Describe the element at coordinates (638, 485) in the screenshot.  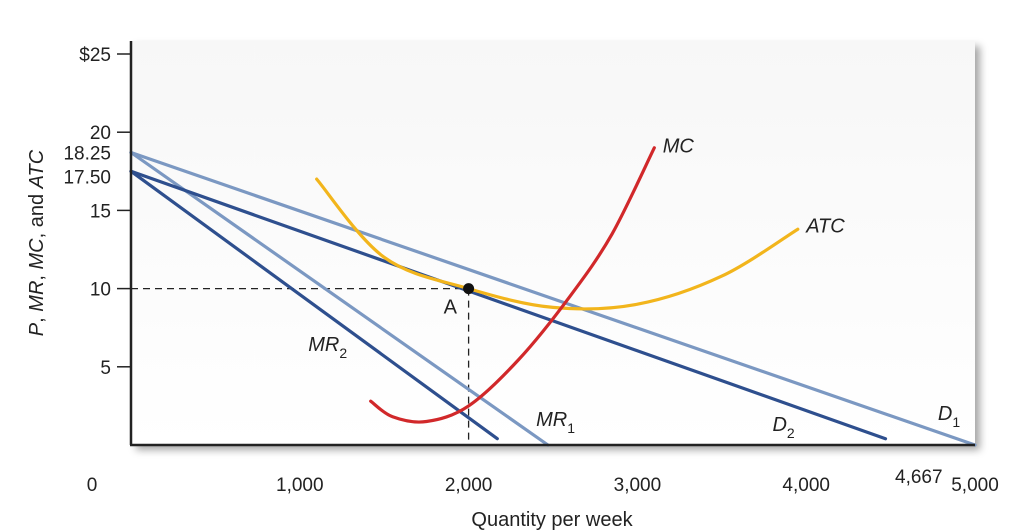
I see `x-tick-label: 3,000` at that location.